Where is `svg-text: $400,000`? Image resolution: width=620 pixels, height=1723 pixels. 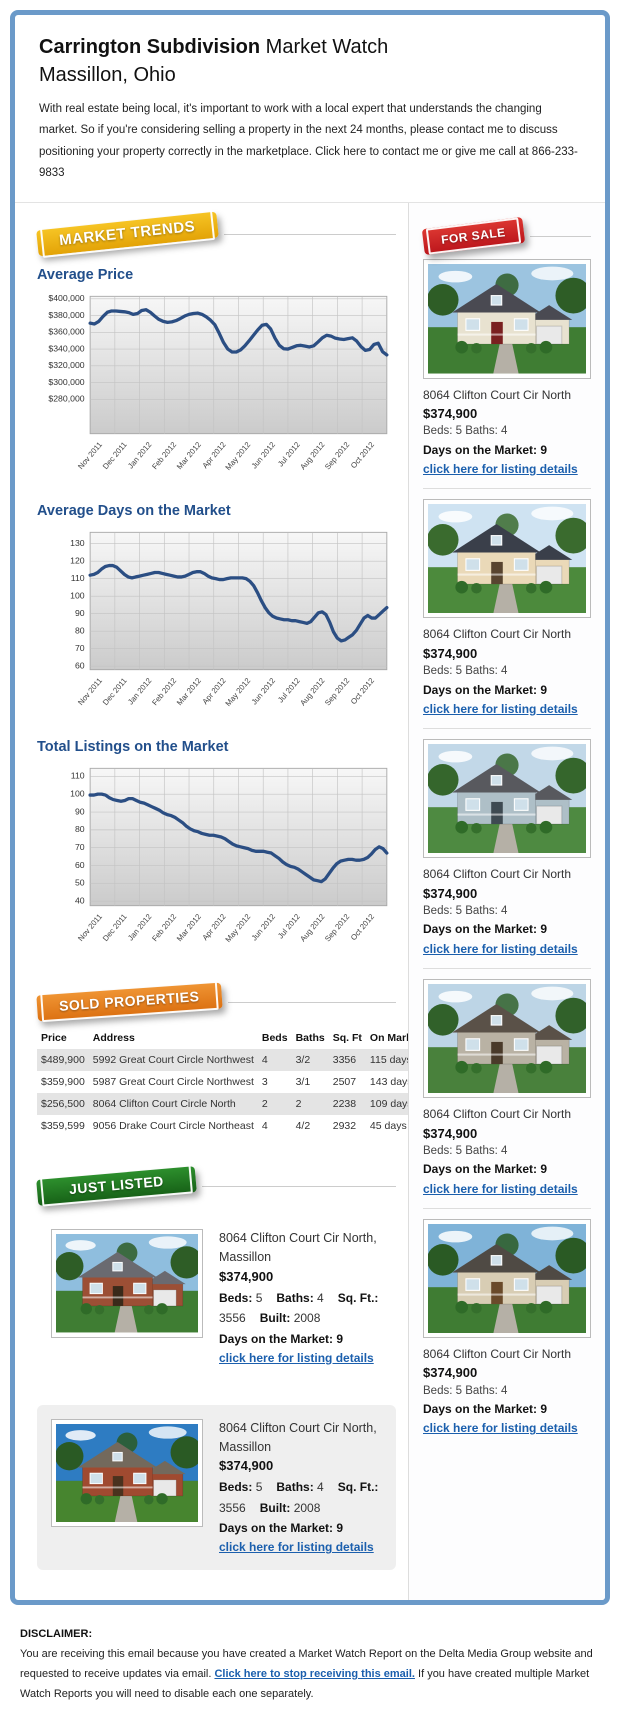 svg-text: $400,000 is located at coordinates (66, 298).